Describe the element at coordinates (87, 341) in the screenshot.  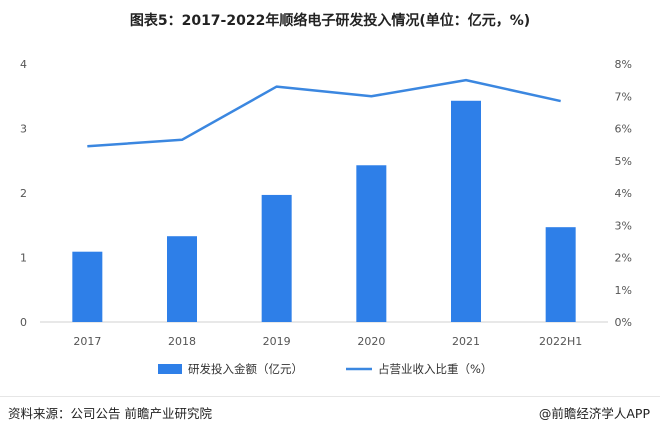
I see `x-axis-tick-label: 2017` at that location.